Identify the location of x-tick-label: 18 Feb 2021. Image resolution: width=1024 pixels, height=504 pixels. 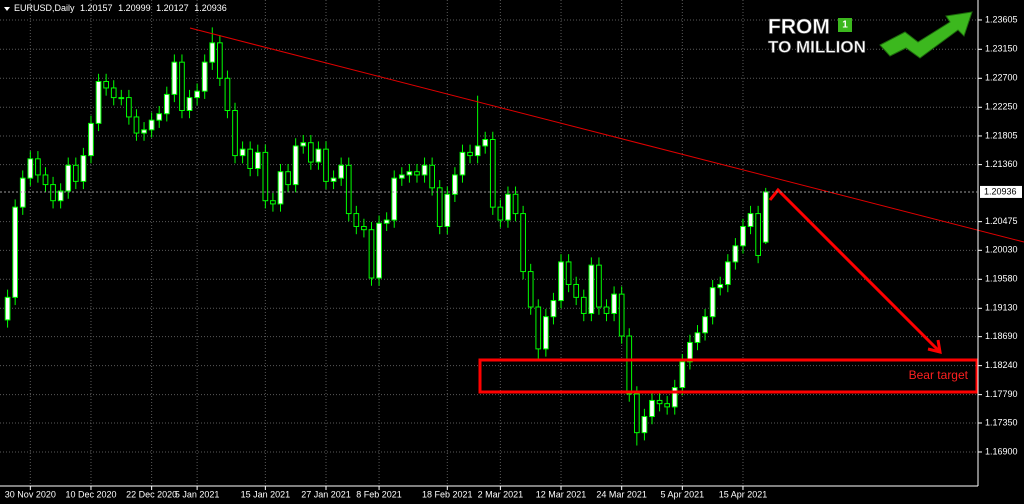
(447, 494).